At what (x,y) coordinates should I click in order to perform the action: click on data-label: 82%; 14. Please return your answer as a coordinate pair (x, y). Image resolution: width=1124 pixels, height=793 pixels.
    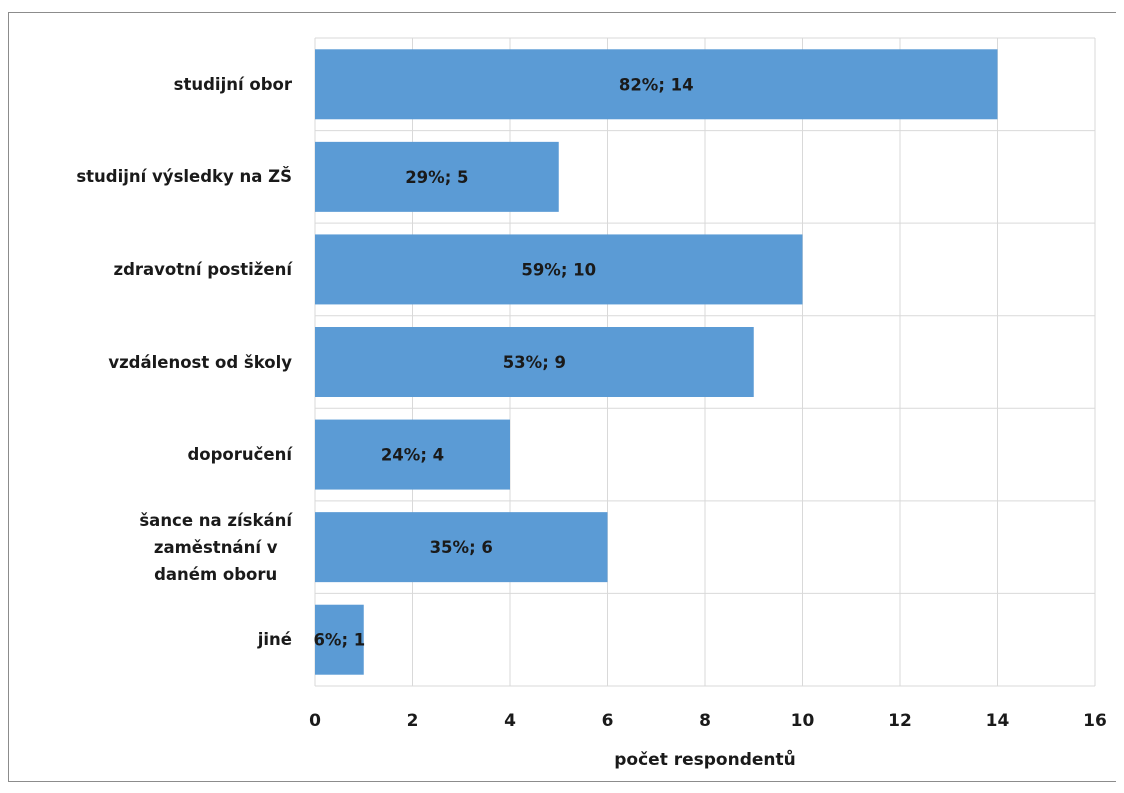
    Looking at the image, I should click on (656, 84).